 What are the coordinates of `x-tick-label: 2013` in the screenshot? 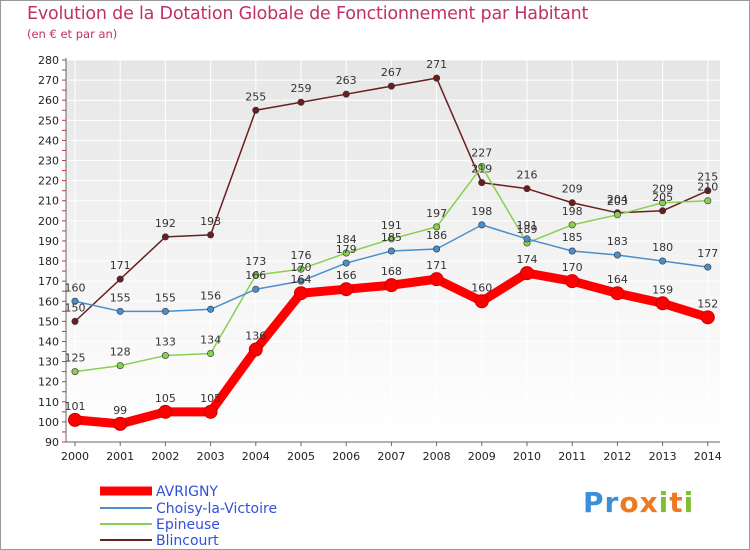 It's located at (663, 456).